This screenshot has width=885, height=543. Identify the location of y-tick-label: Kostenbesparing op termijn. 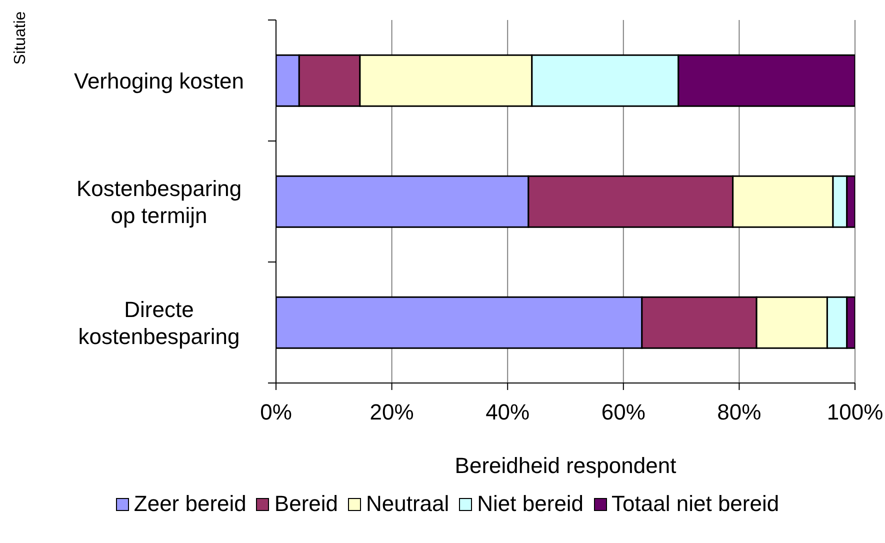
(159, 202).